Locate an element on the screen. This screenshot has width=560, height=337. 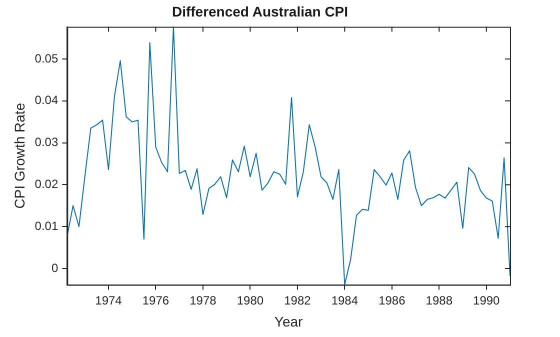
y-tick-label: 0.01 is located at coordinates (46, 225).